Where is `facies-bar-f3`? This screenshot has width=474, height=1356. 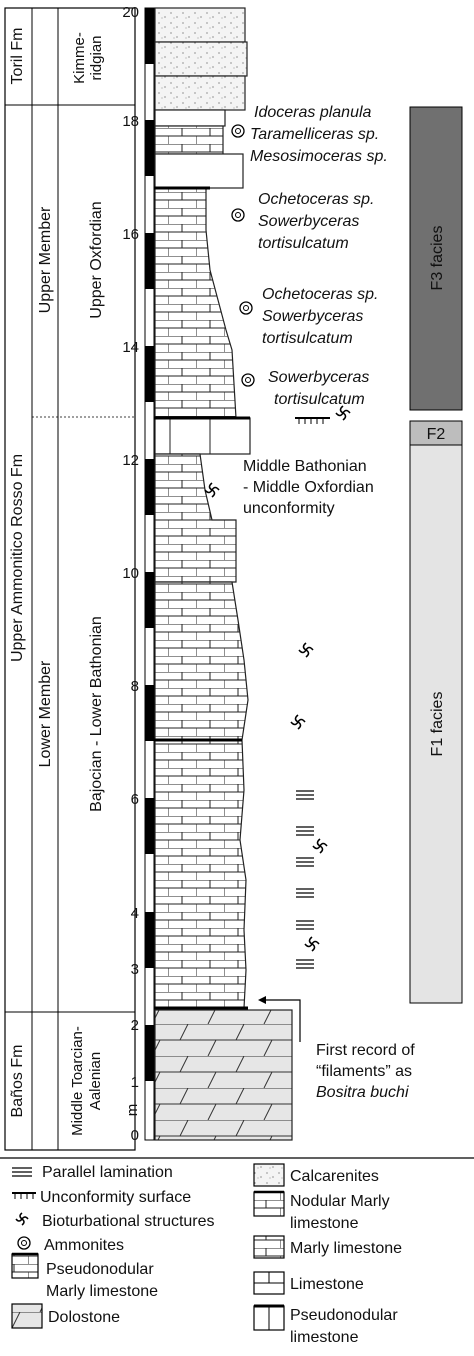
facies-bar-f3 is located at coordinates (436, 258).